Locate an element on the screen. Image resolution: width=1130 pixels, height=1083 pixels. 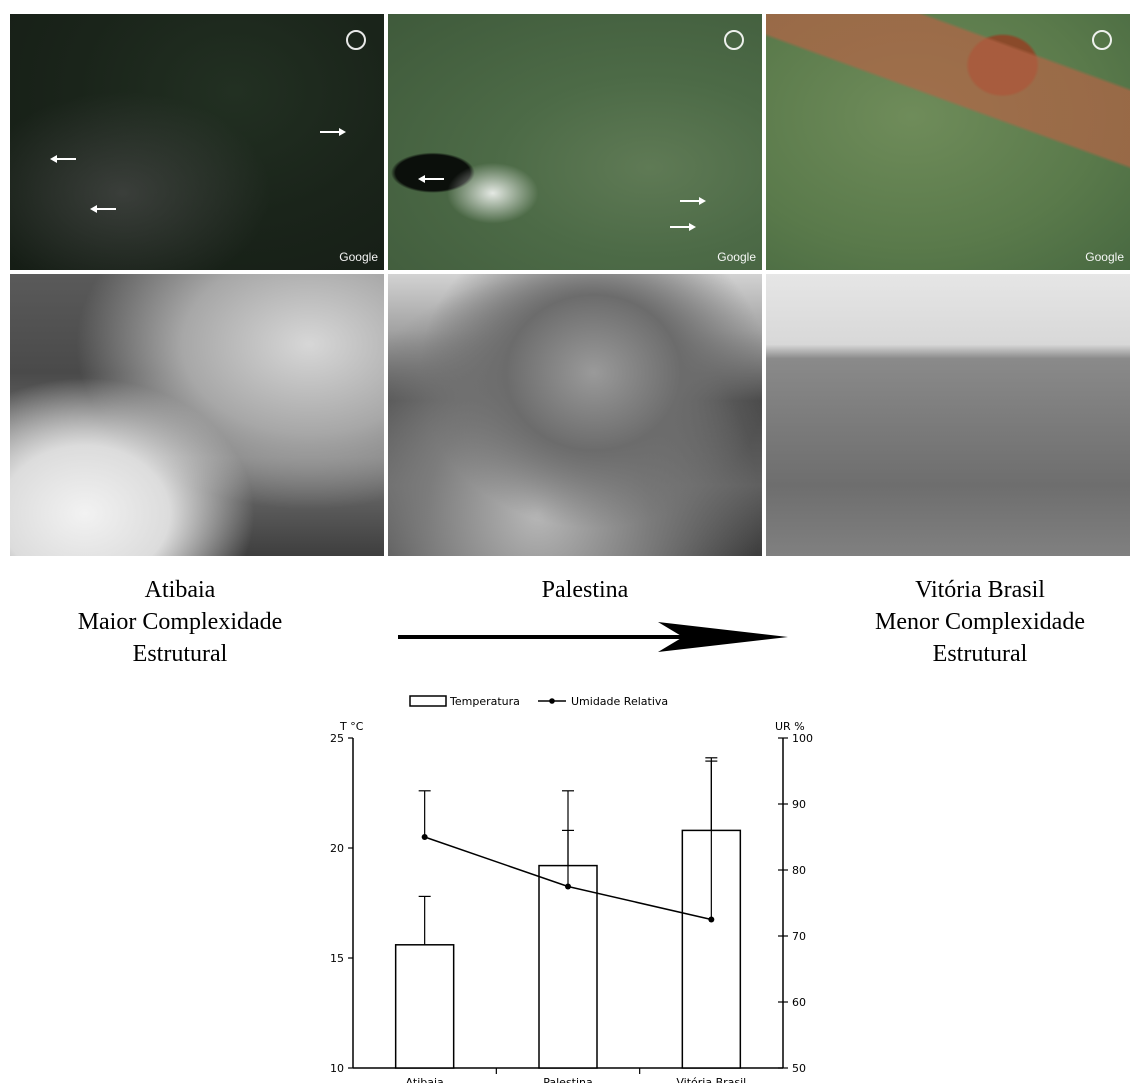
right-axis-tick-label: 100 is located at coordinates (802, 738).